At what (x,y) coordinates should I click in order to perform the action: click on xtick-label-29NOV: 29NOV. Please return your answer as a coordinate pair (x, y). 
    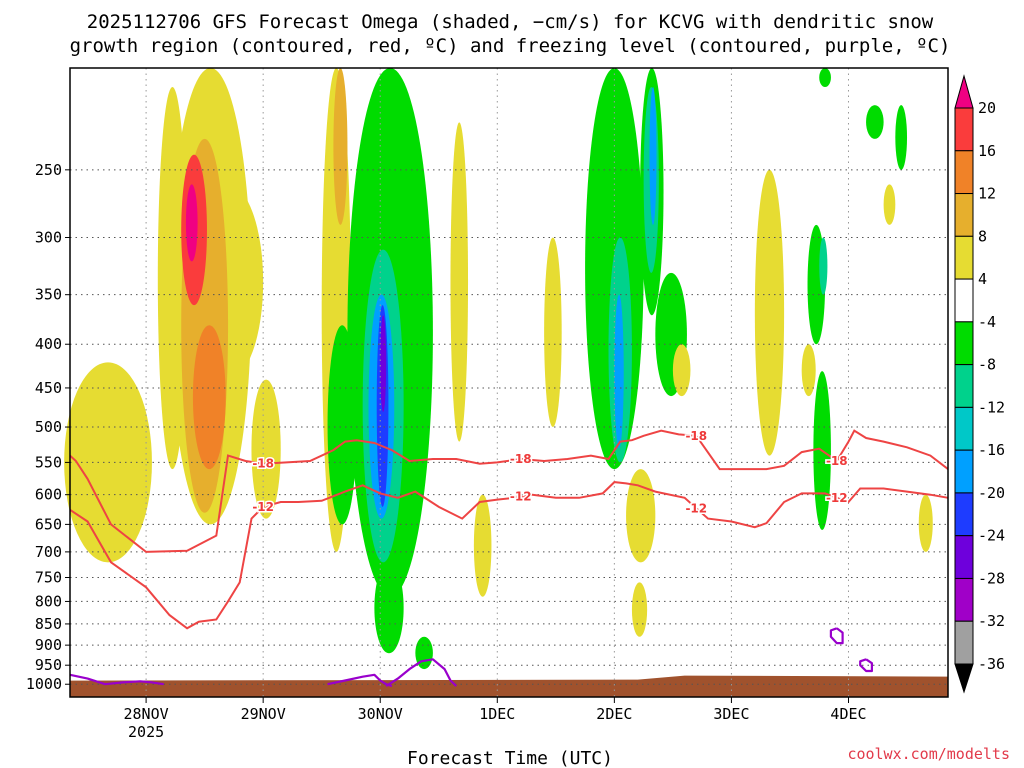
    Looking at the image, I should click on (263, 714).